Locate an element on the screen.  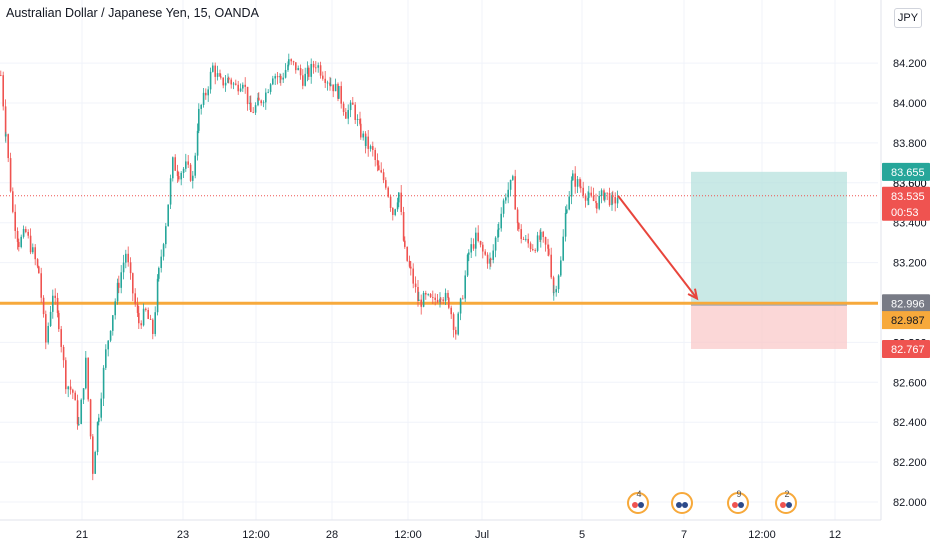
price-tick-label: 83.200 is located at coordinates (910, 264).